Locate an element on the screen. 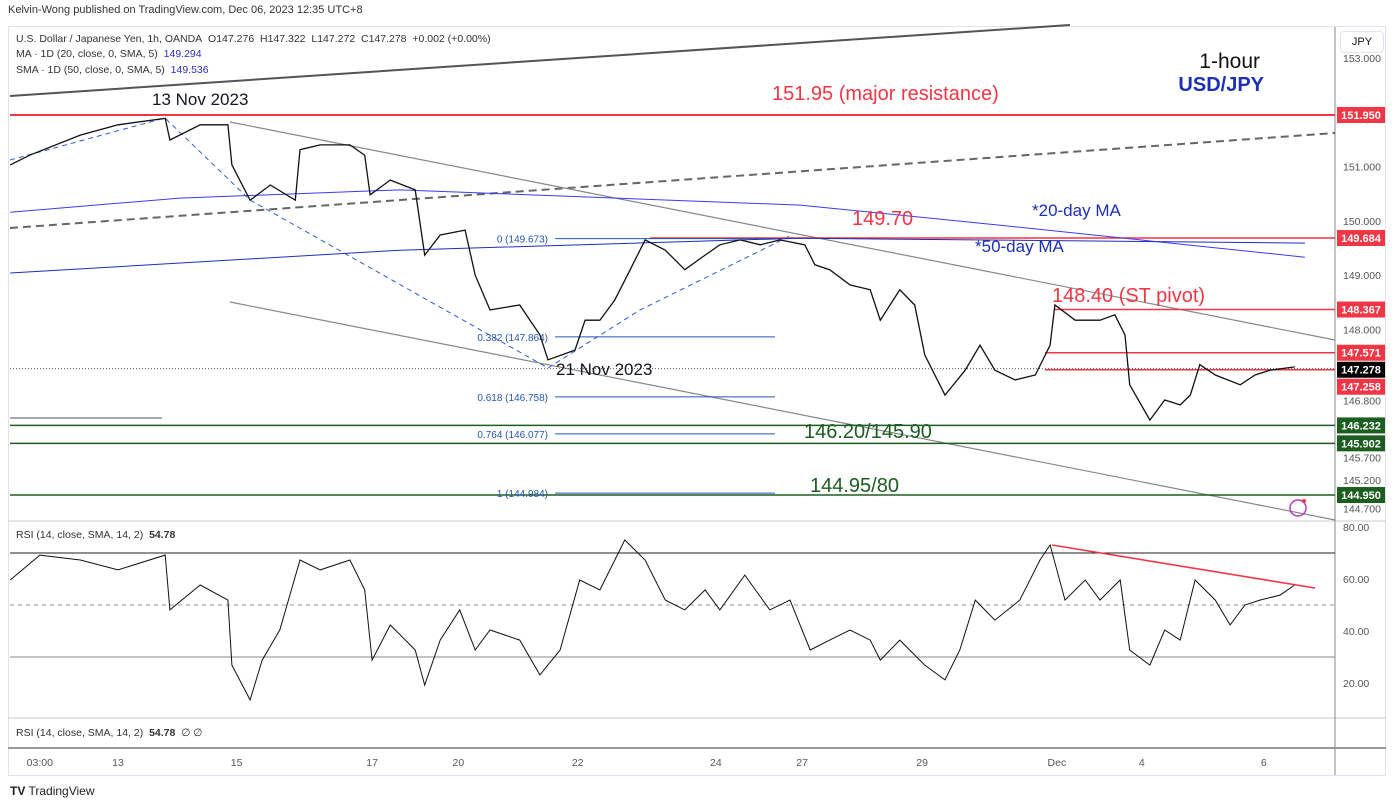 The height and width of the screenshot is (808, 1400). currency-button: JPY is located at coordinates (1362, 42).